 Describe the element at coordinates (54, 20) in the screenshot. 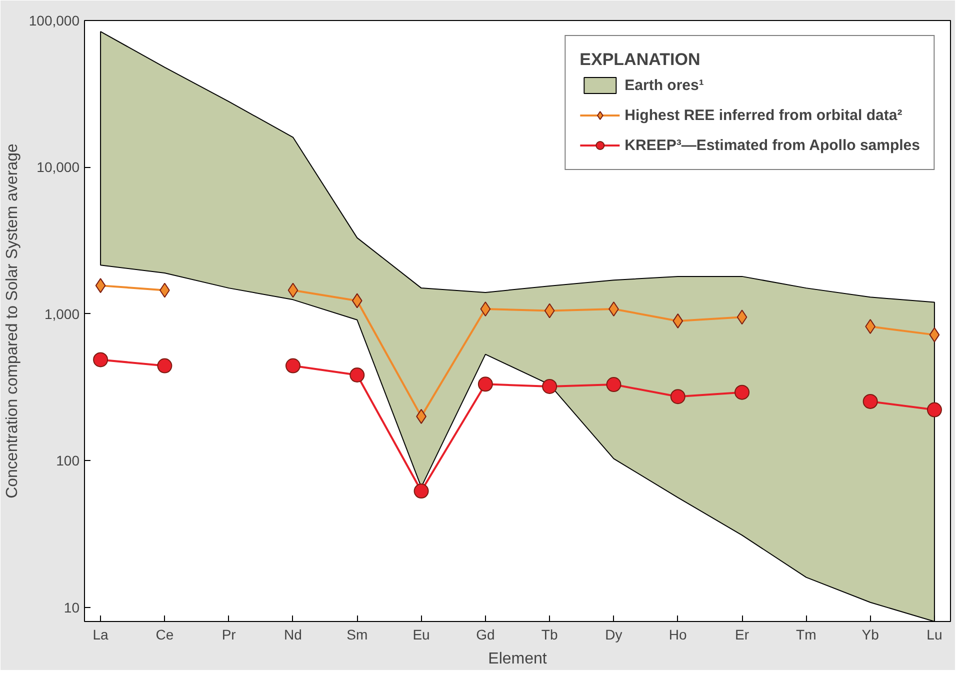

I see `y-tick-label: 100,000` at that location.